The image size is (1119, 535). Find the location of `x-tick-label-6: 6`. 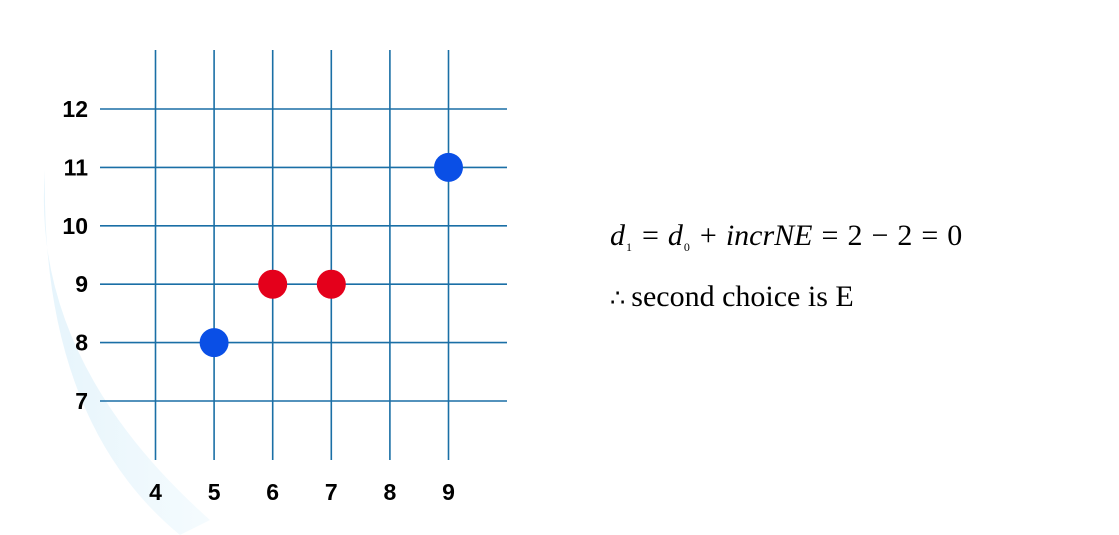

x-tick-label-6: 6 is located at coordinates (272, 492).